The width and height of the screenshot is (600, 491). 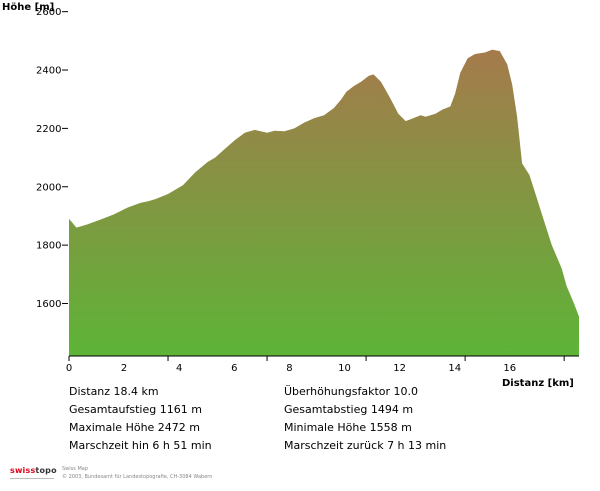 What do you see at coordinates (28, 7) in the screenshot?
I see `y-axis-label: Höhe [m]` at bounding box center [28, 7].